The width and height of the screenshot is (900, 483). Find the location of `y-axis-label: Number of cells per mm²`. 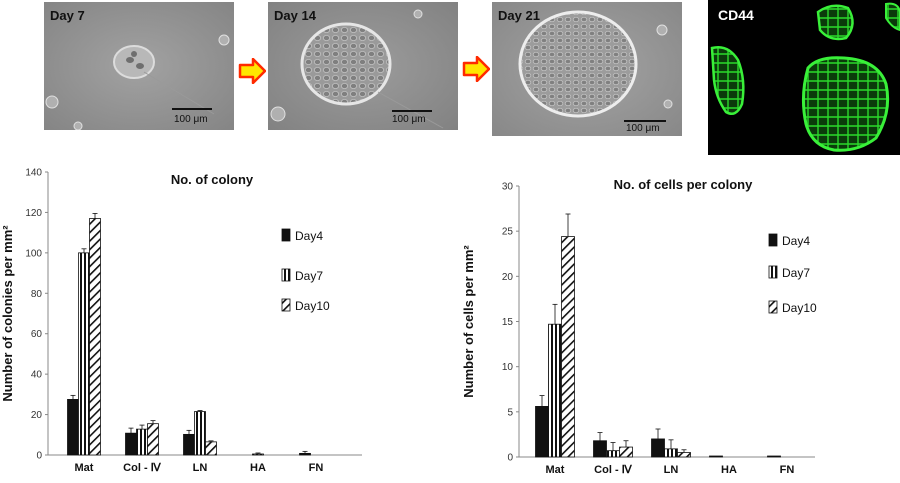

y-axis-label: Number of cells per mm² is located at coordinates (468, 321).